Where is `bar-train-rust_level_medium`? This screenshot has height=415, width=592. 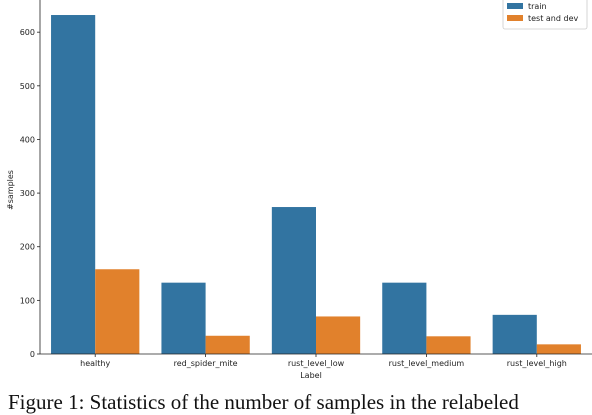 bar-train-rust_level_medium is located at coordinates (404, 318).